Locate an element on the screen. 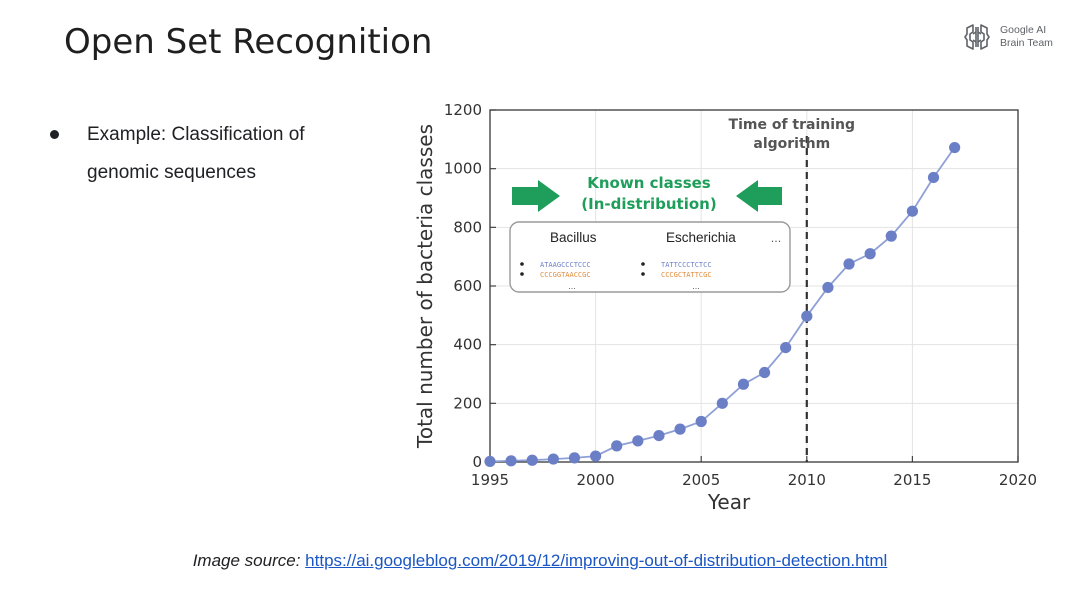 The width and height of the screenshot is (1080, 608). inset-sequence: ATAAGCCCTCCC is located at coordinates (565, 265).